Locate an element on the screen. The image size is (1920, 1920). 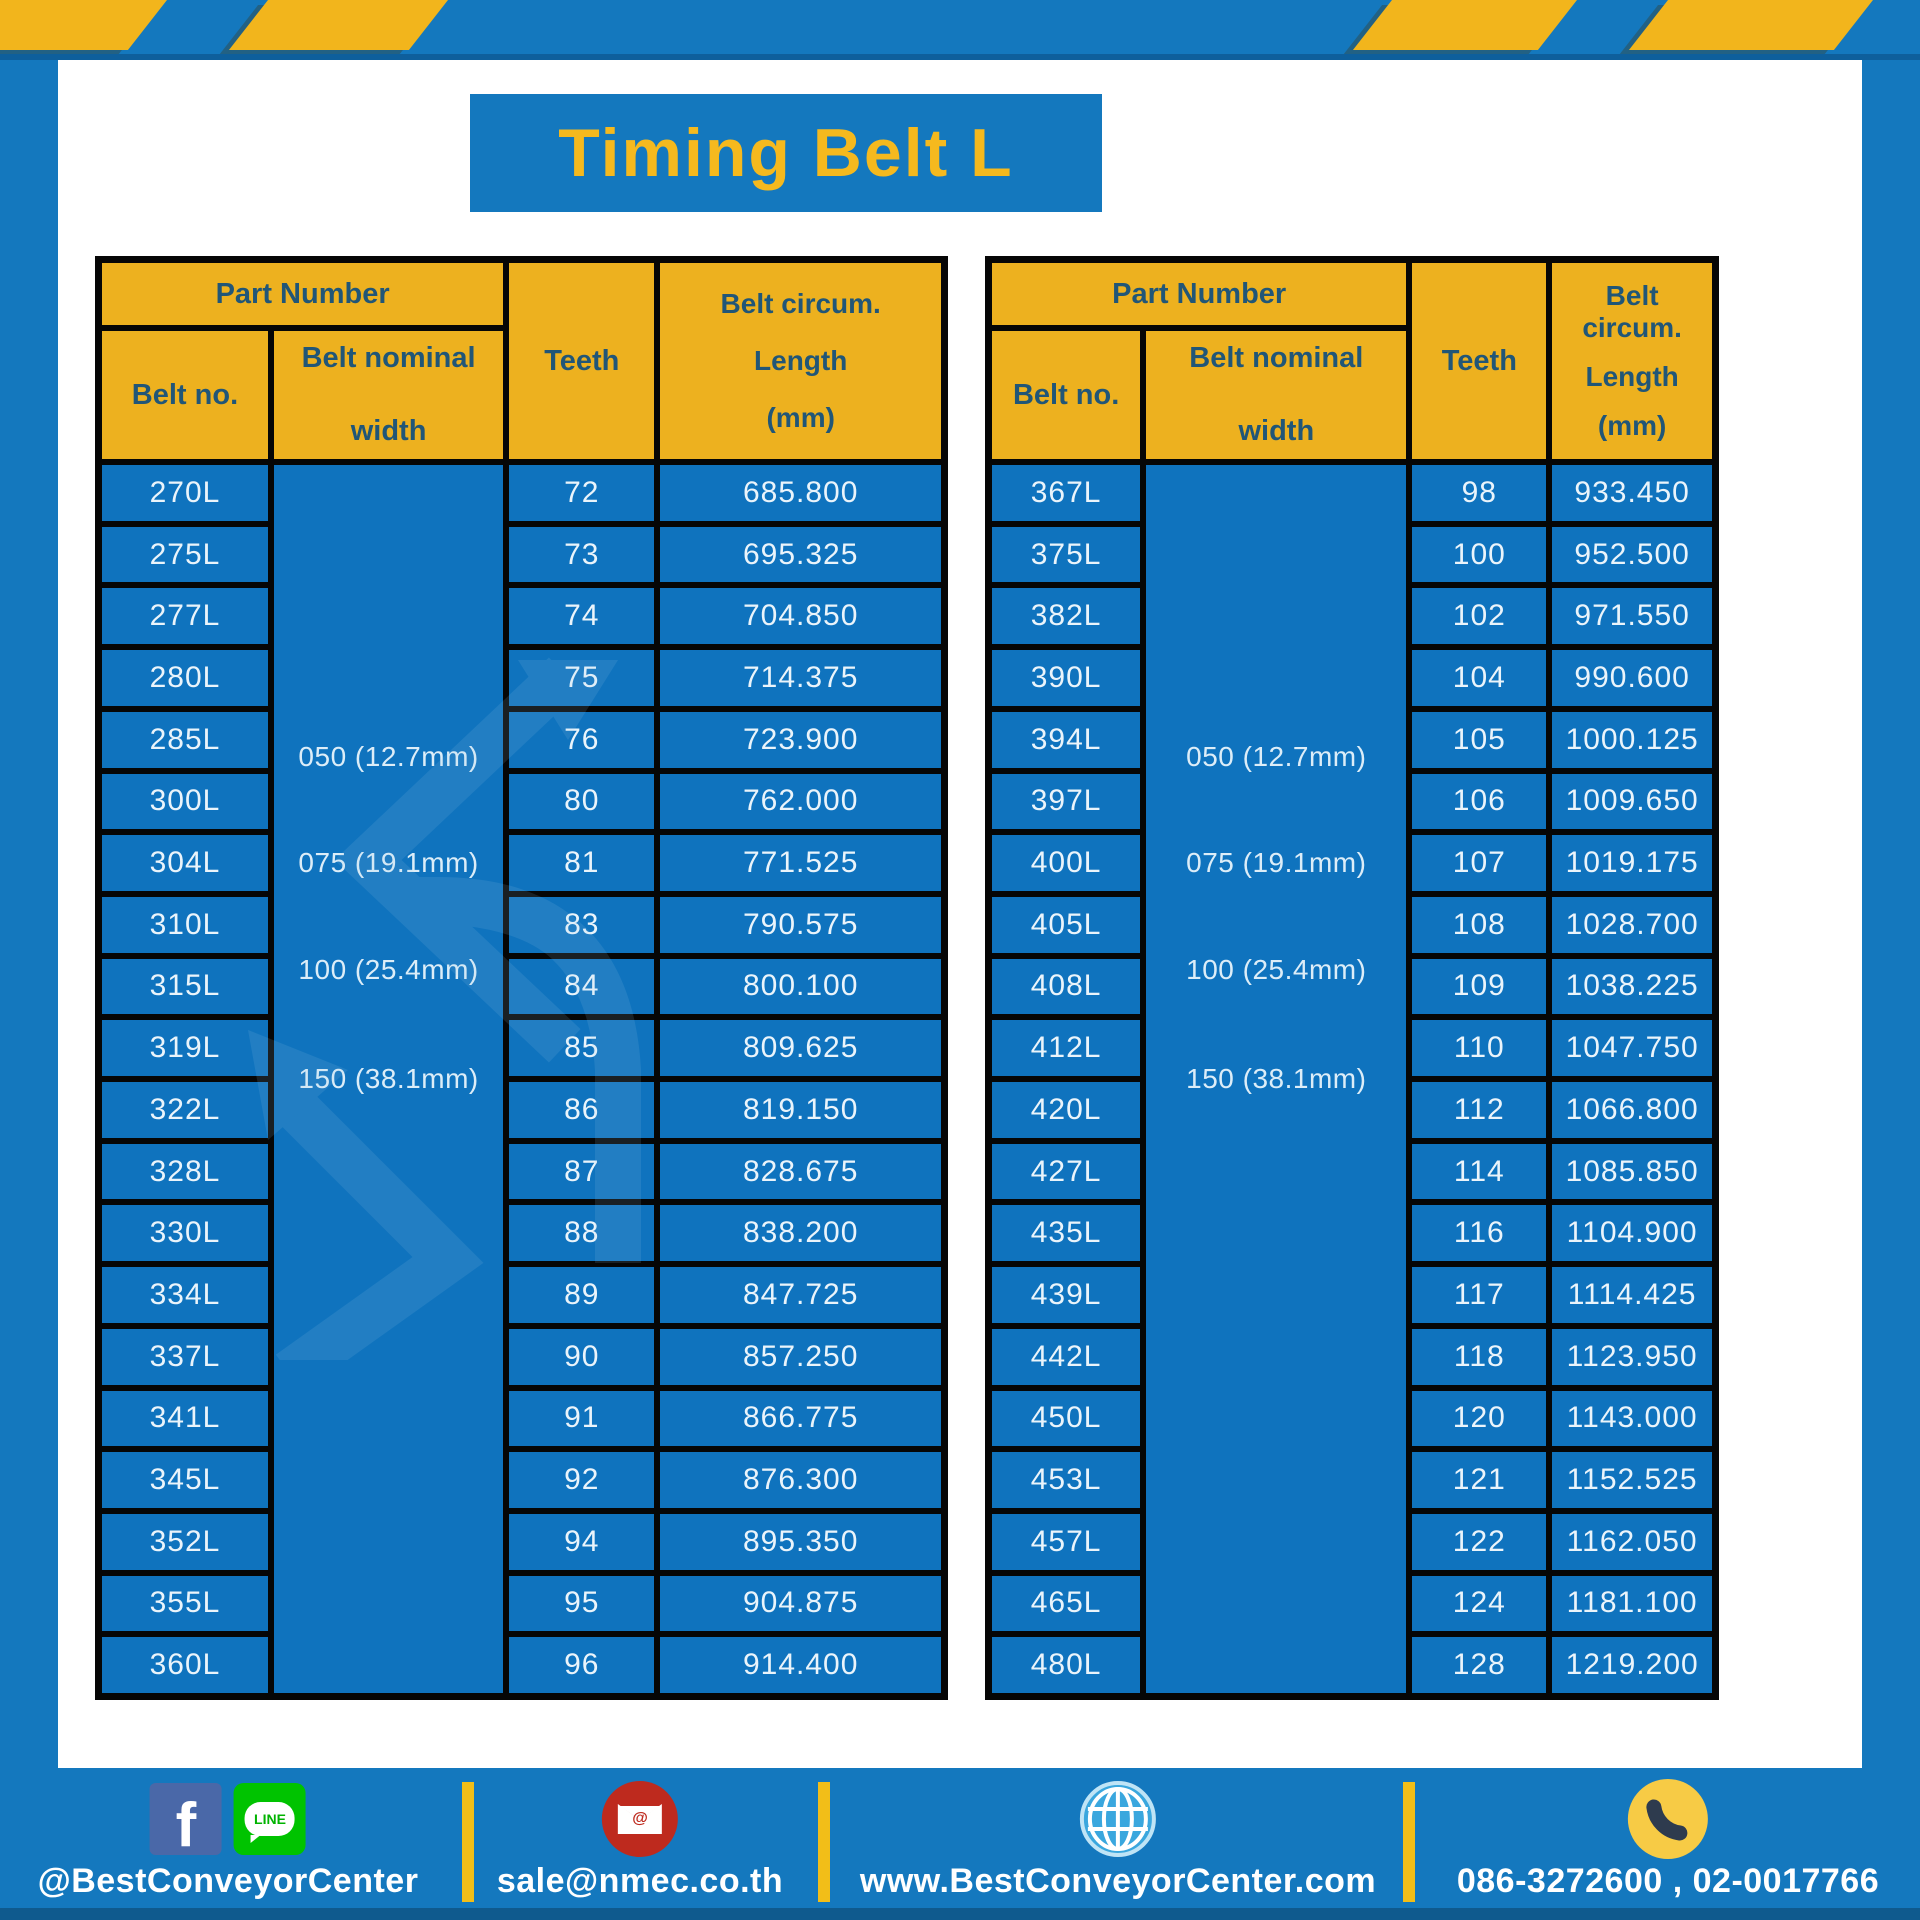
length-cell: 1143.000 is located at coordinates (1632, 1418).